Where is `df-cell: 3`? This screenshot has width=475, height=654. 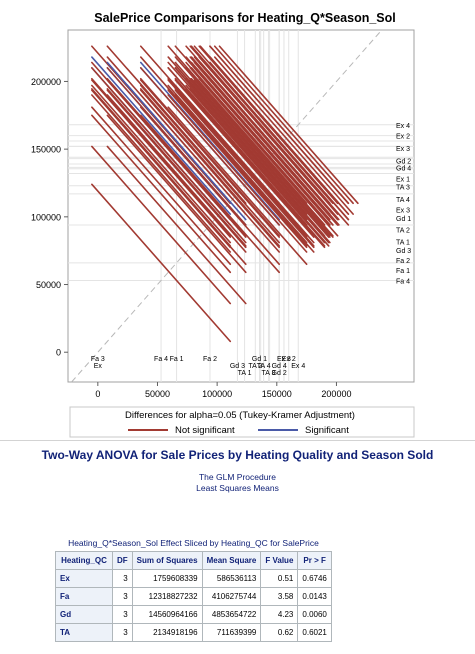
df-cell: 3 is located at coordinates (122, 614).